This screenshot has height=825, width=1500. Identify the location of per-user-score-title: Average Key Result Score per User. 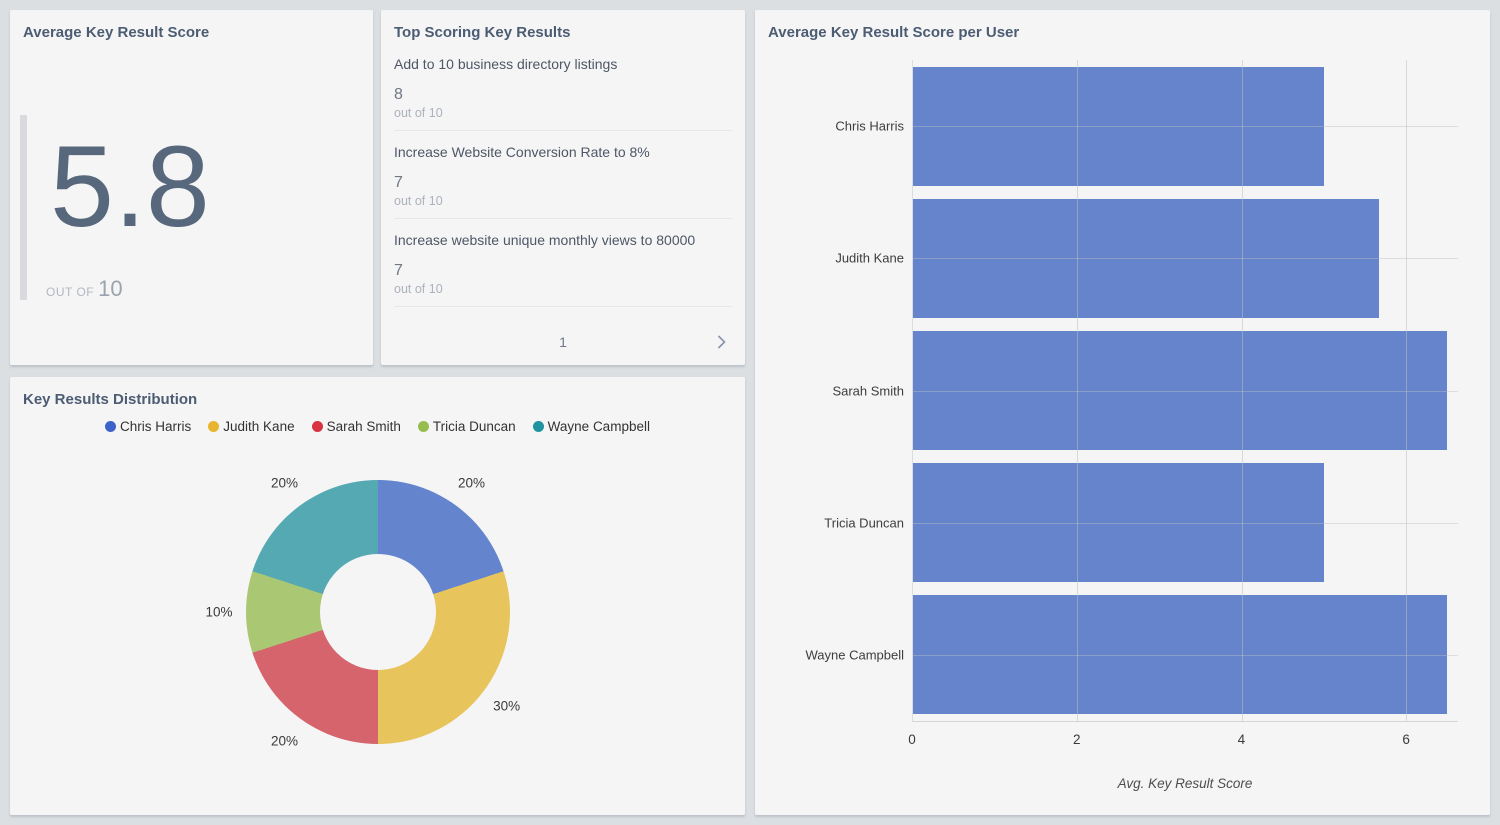
(894, 32).